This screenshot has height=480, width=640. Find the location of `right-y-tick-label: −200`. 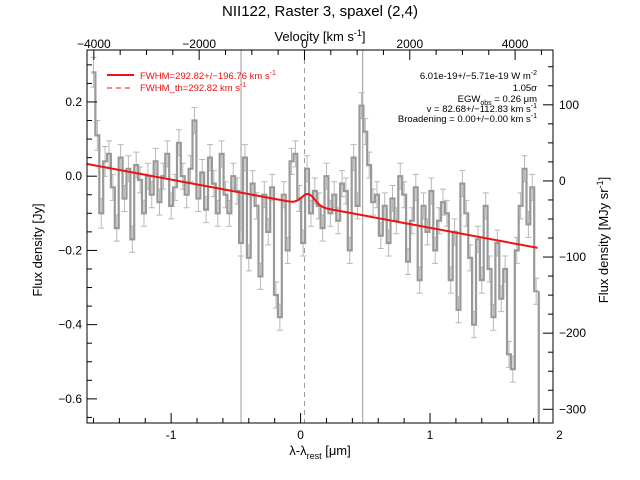

right-y-tick-label: −200 is located at coordinates (572, 333).